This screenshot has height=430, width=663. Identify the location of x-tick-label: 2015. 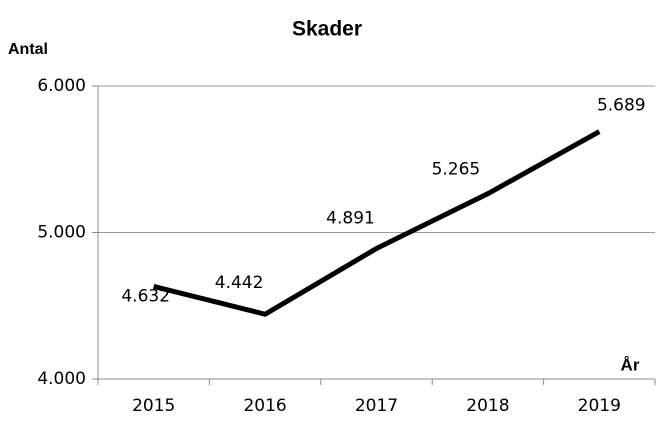
(153, 406).